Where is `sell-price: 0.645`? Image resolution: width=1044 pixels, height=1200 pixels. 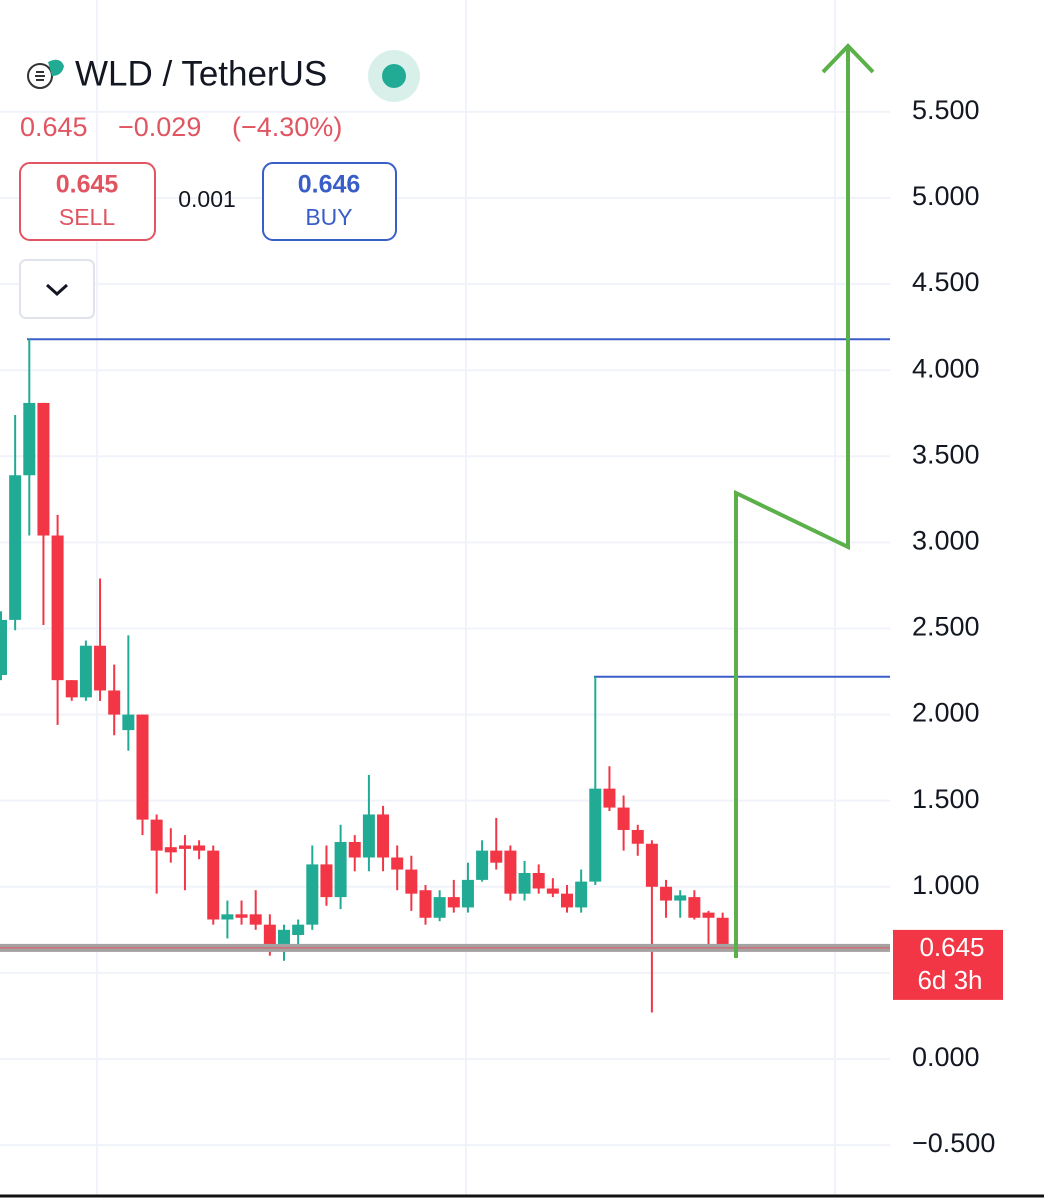 sell-price: 0.645 is located at coordinates (87, 185).